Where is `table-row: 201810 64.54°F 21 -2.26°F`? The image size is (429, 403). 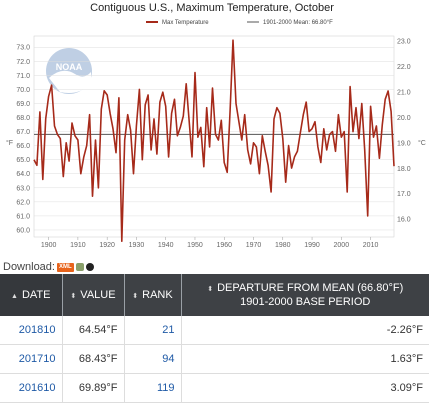
table-row: 201810 64.54°F 21 -2.26°F is located at coordinates (214, 330).